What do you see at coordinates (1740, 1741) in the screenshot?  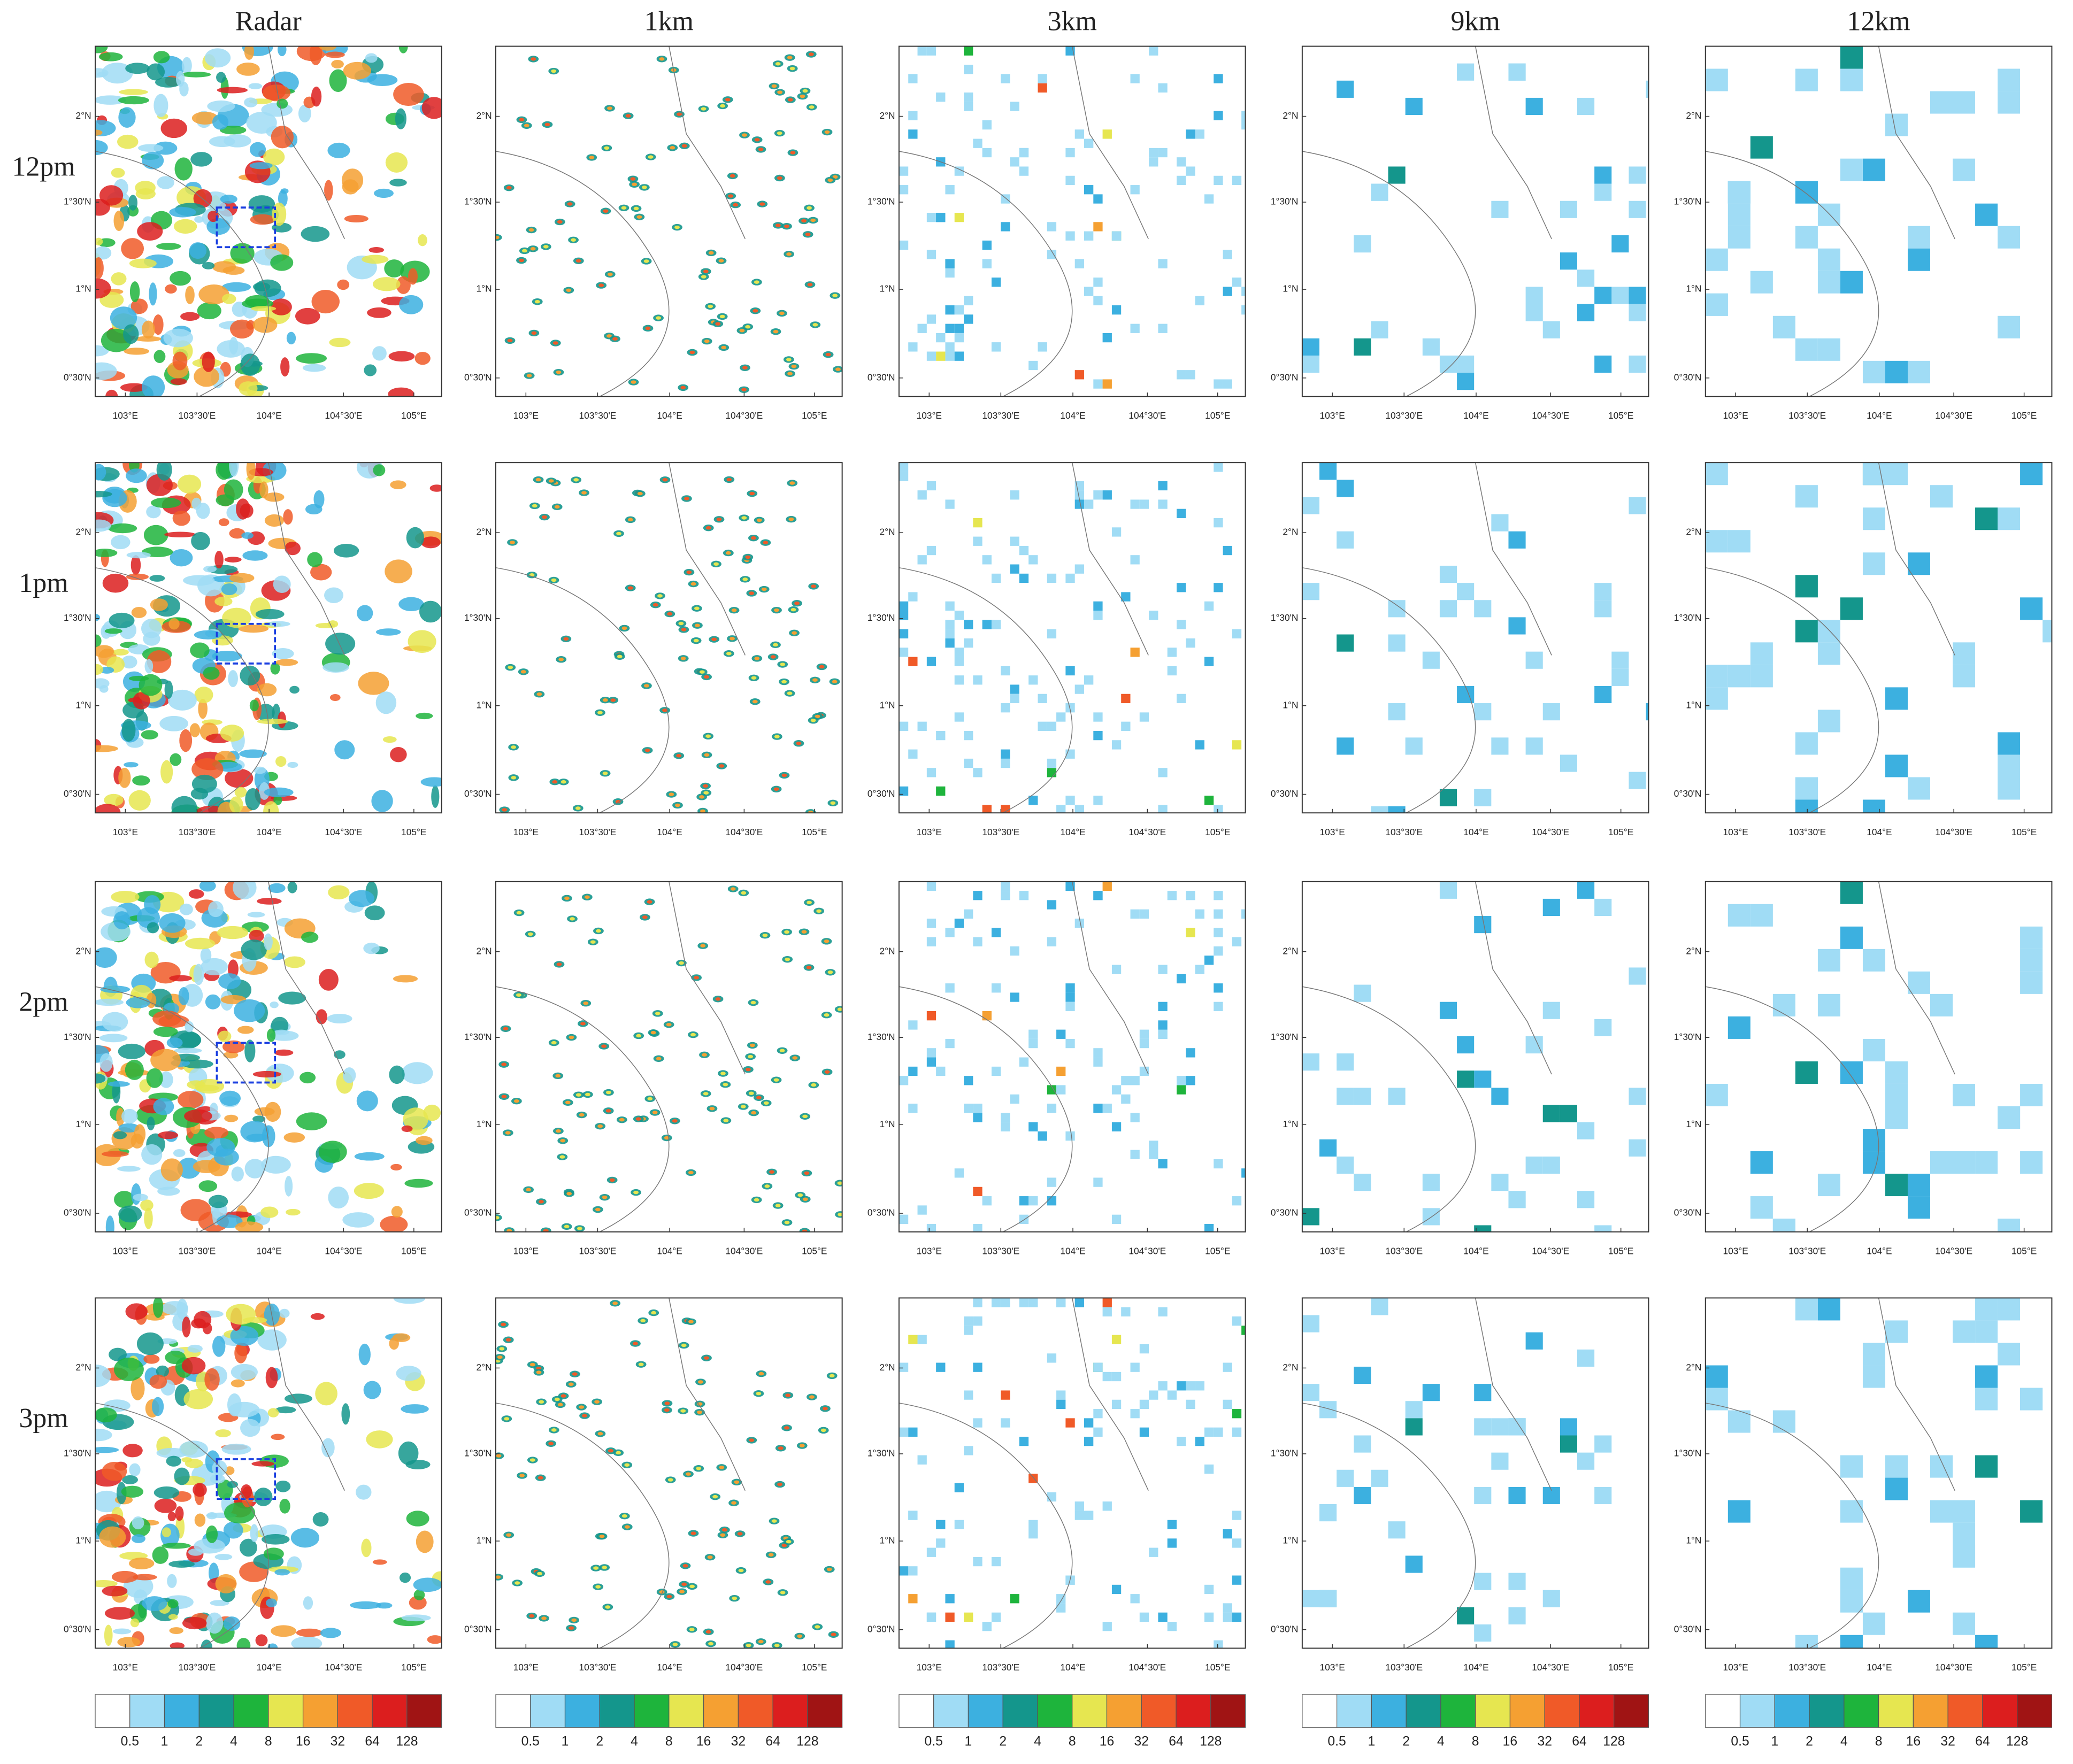 I see `colorbar-label: 0.5` at bounding box center [1740, 1741].